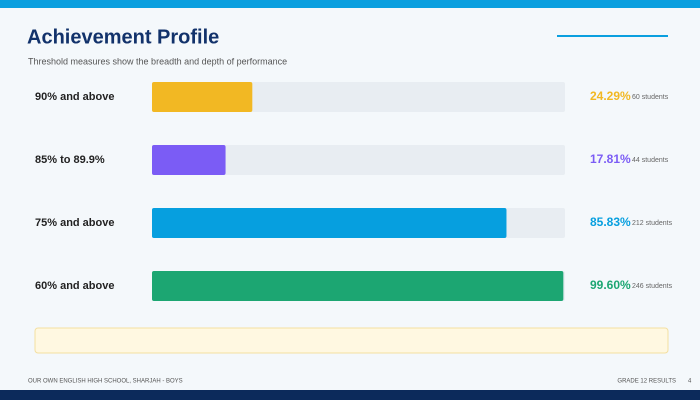  What do you see at coordinates (650, 97) in the screenshot?
I see `student-count: 60 students` at bounding box center [650, 97].